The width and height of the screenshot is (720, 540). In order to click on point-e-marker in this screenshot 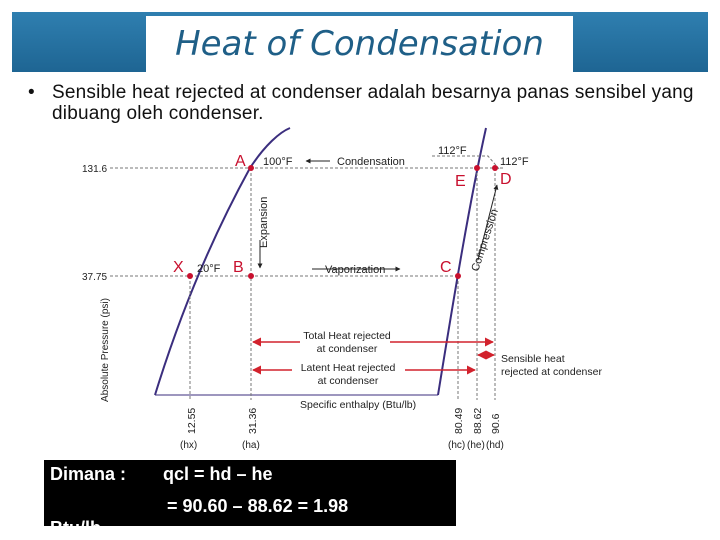, I will do `click(477, 168)`.